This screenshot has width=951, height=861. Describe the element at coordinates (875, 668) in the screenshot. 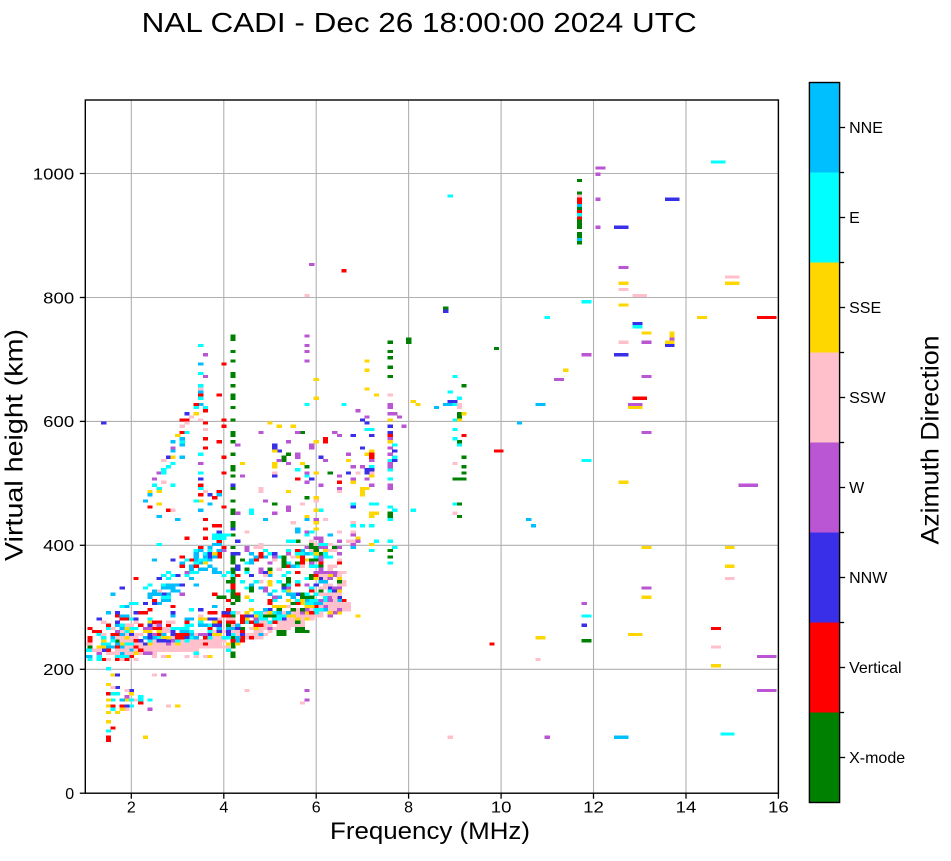

I see `svg-text: Vertical` at that location.